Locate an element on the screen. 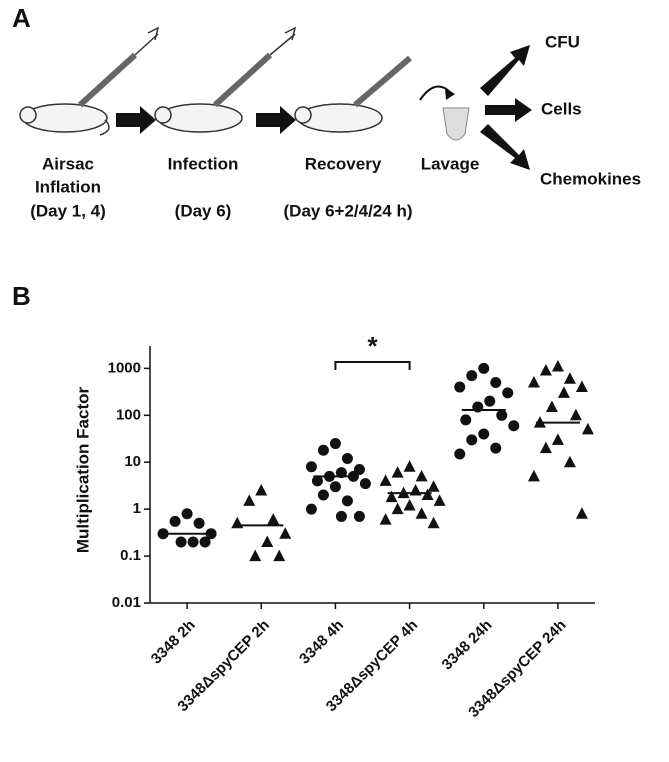  y-tick-label: 1000 is located at coordinates (124, 367).